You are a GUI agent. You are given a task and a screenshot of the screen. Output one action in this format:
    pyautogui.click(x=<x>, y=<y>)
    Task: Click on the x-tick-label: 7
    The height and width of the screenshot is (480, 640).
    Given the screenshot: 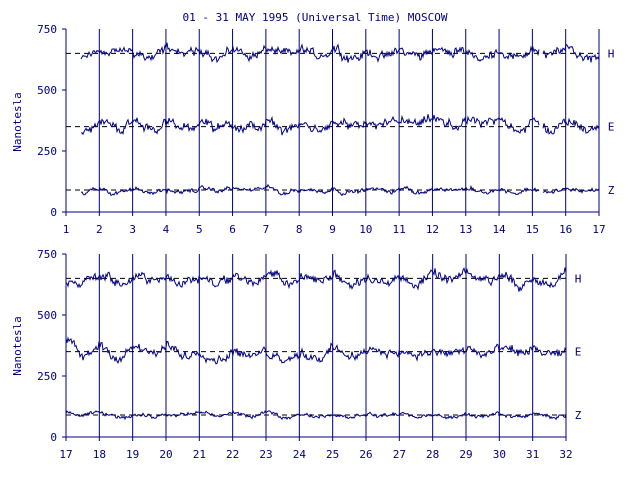 What is the action you would take?
    pyautogui.click(x=266, y=229)
    